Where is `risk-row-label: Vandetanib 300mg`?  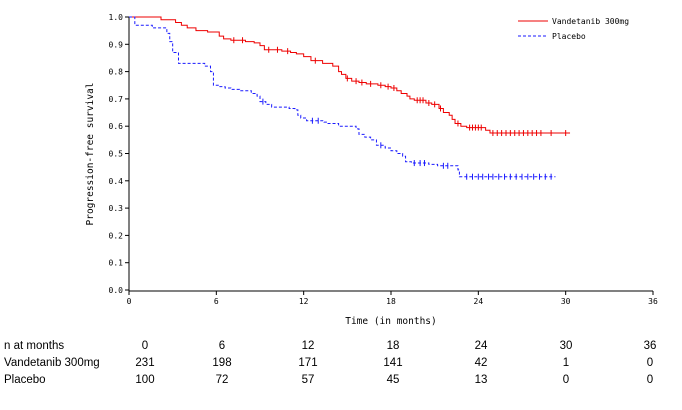
risk-row-label: Vandetanib 300mg is located at coordinates (52, 363).